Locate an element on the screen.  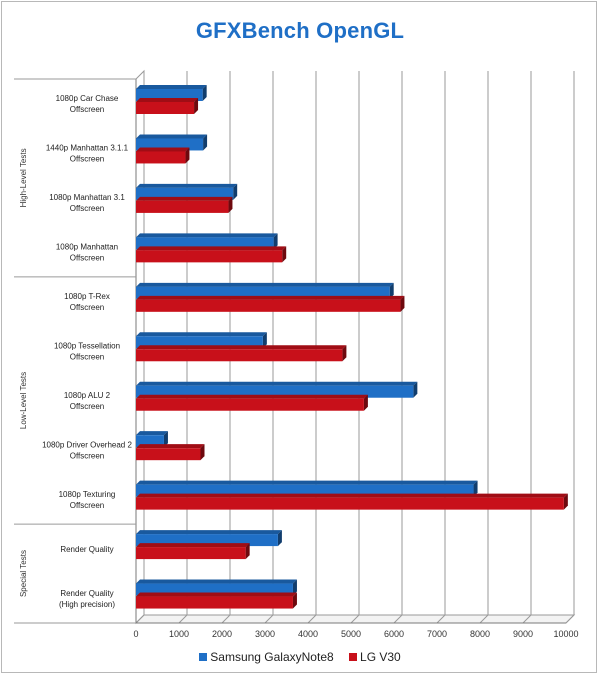
category-label: 1080p ALU 2 is located at coordinates (87, 395).